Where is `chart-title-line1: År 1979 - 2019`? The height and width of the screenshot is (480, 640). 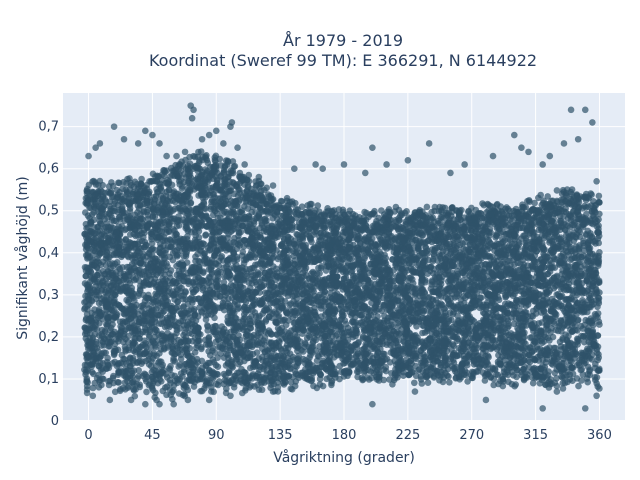 chart-title-line1: År 1979 - 2019 is located at coordinates (343, 40).